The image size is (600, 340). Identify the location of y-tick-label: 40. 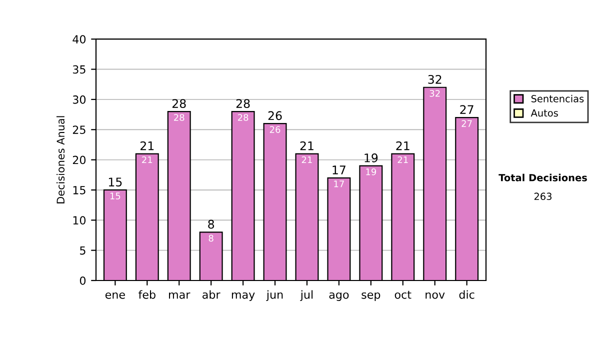
(79, 39).